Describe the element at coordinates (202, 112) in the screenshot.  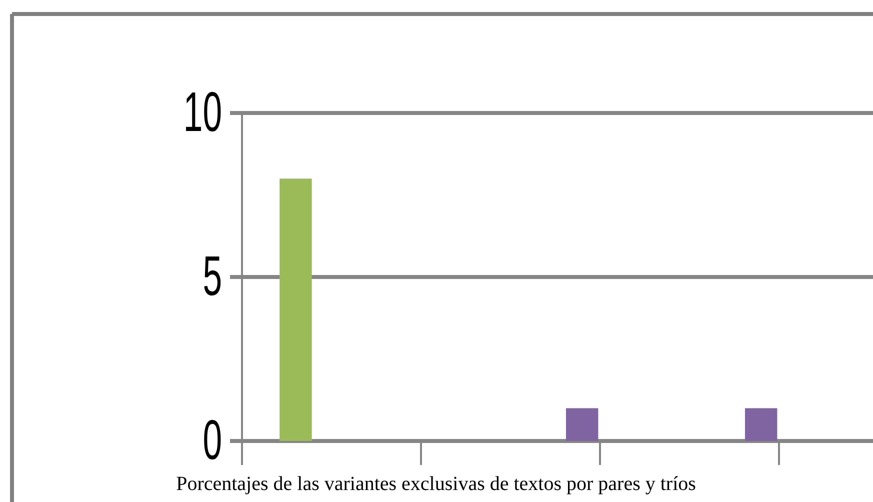
I see `y-tick-label: 10` at that location.